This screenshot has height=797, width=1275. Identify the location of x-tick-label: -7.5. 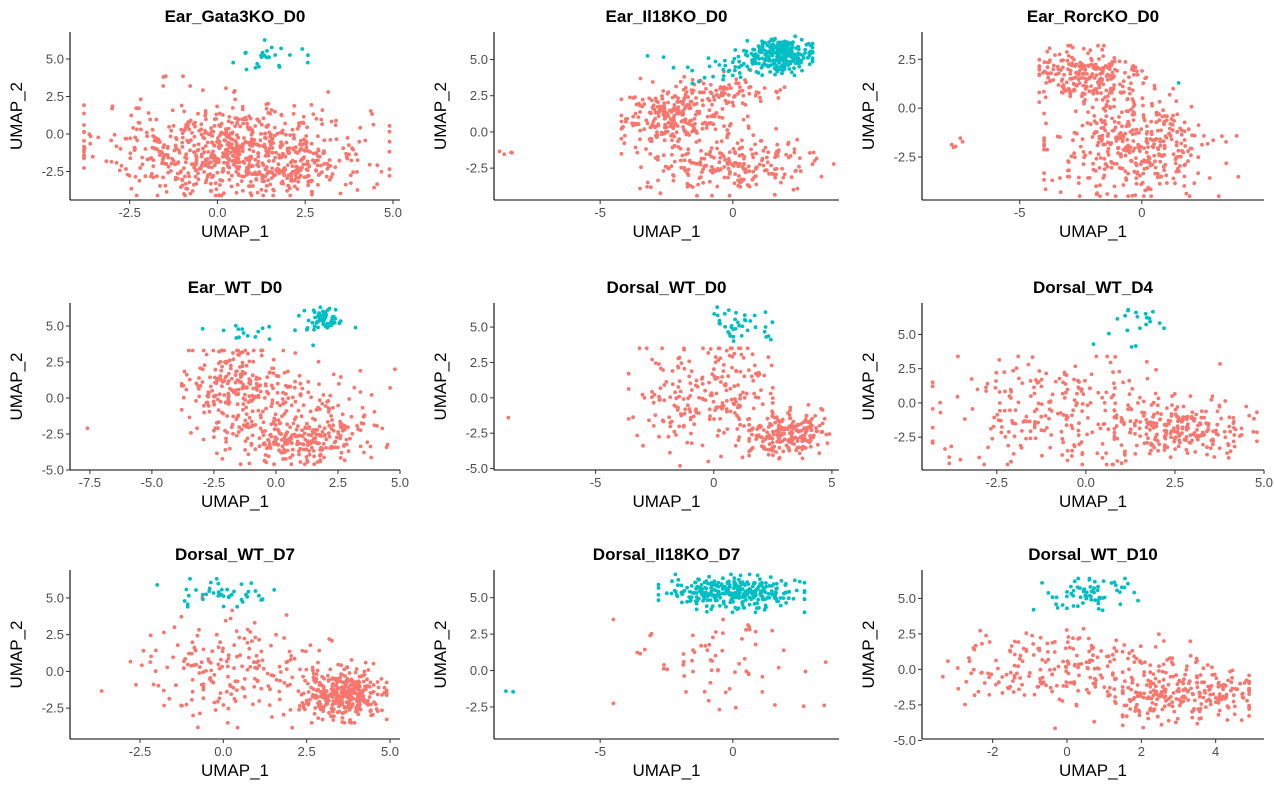
(90, 482).